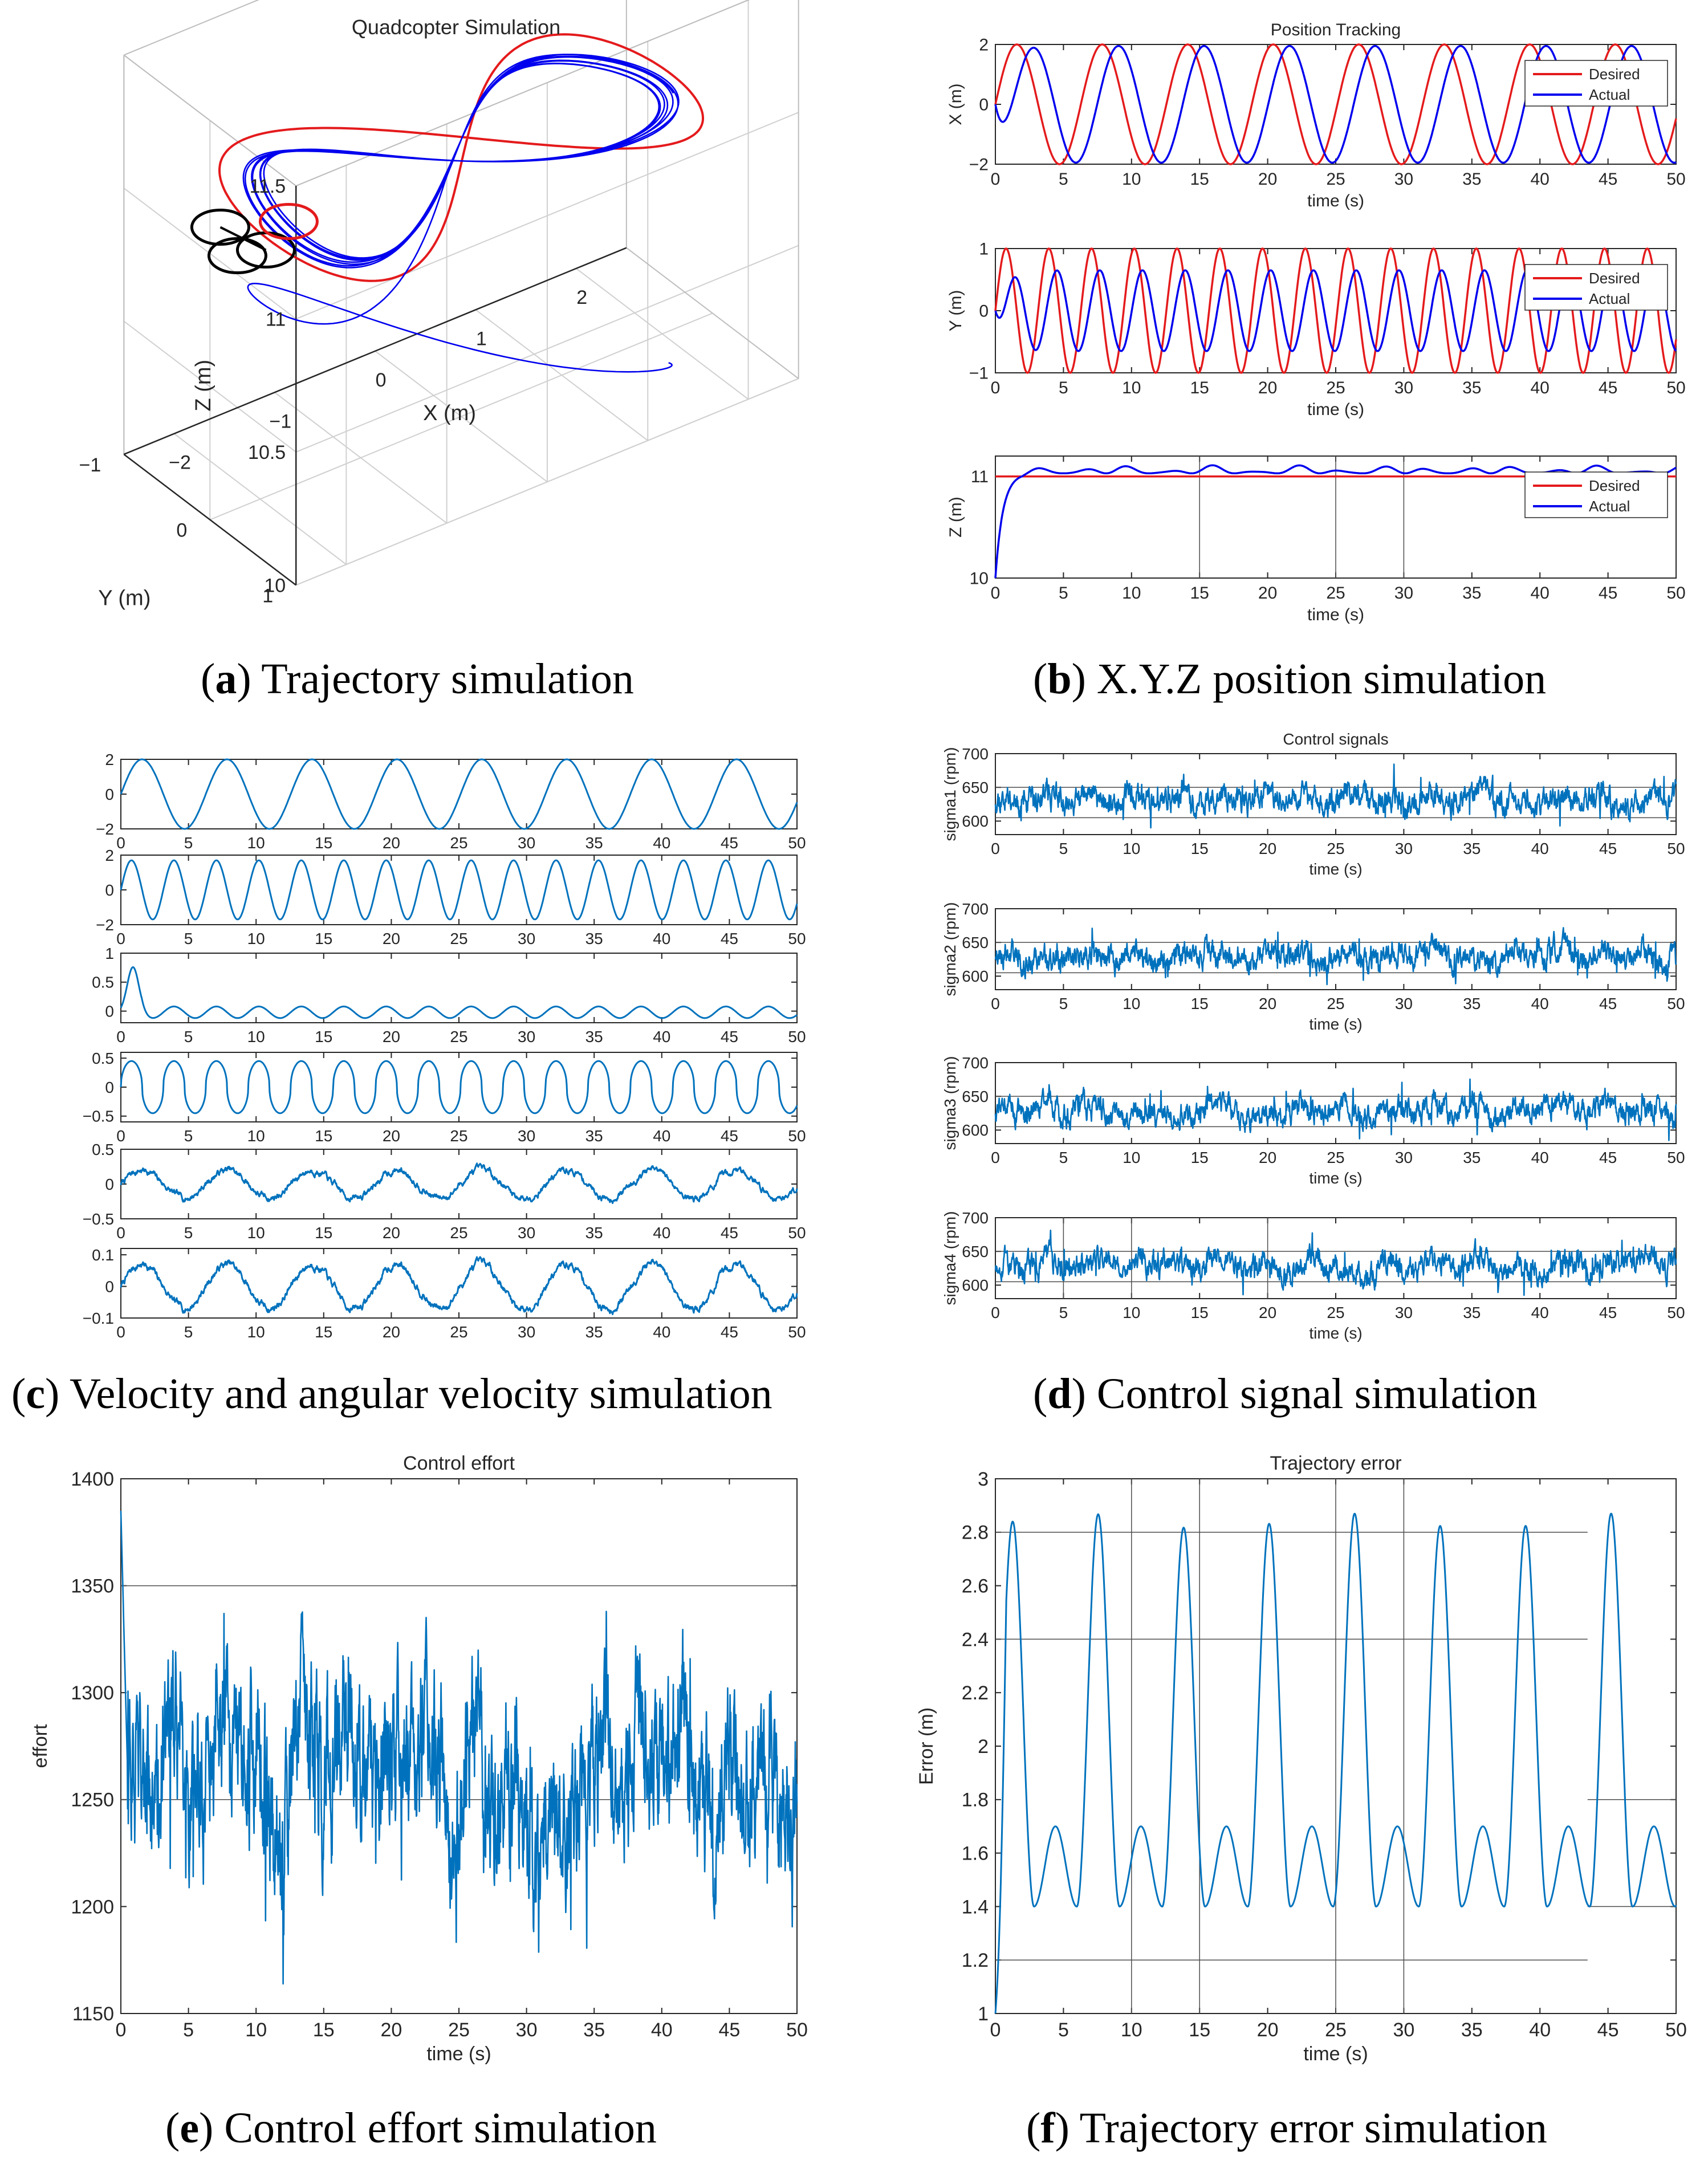  I want to click on b3-xtick-label: 30, so click(1403, 593).